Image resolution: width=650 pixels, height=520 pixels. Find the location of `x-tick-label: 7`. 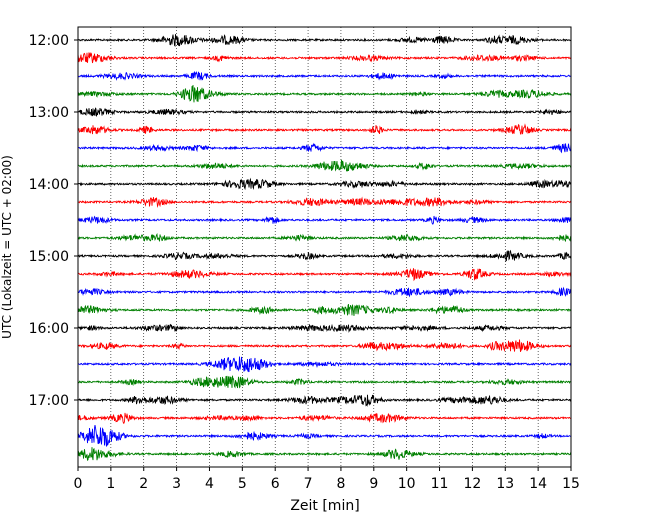

x-tick-label: 7 is located at coordinates (308, 484).